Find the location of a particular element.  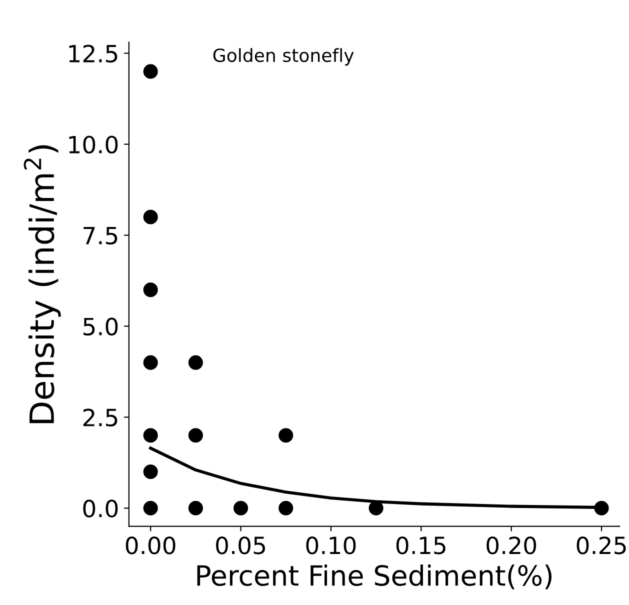

annotation: Golden stonefly is located at coordinates (283, 57).